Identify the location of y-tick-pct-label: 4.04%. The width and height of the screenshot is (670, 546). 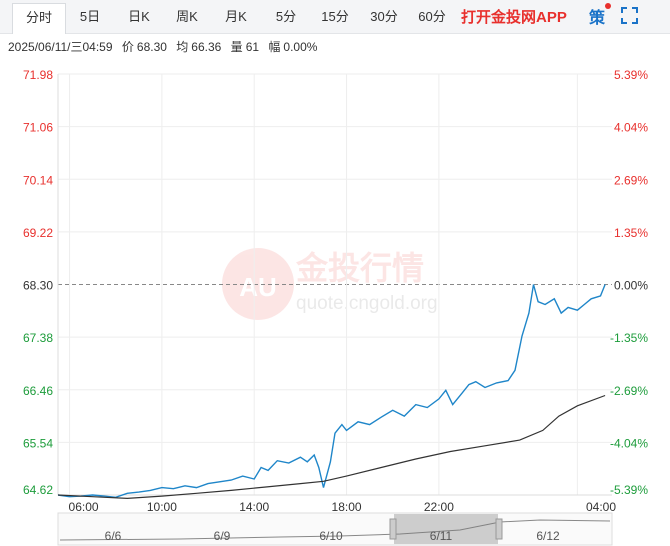
(631, 128).